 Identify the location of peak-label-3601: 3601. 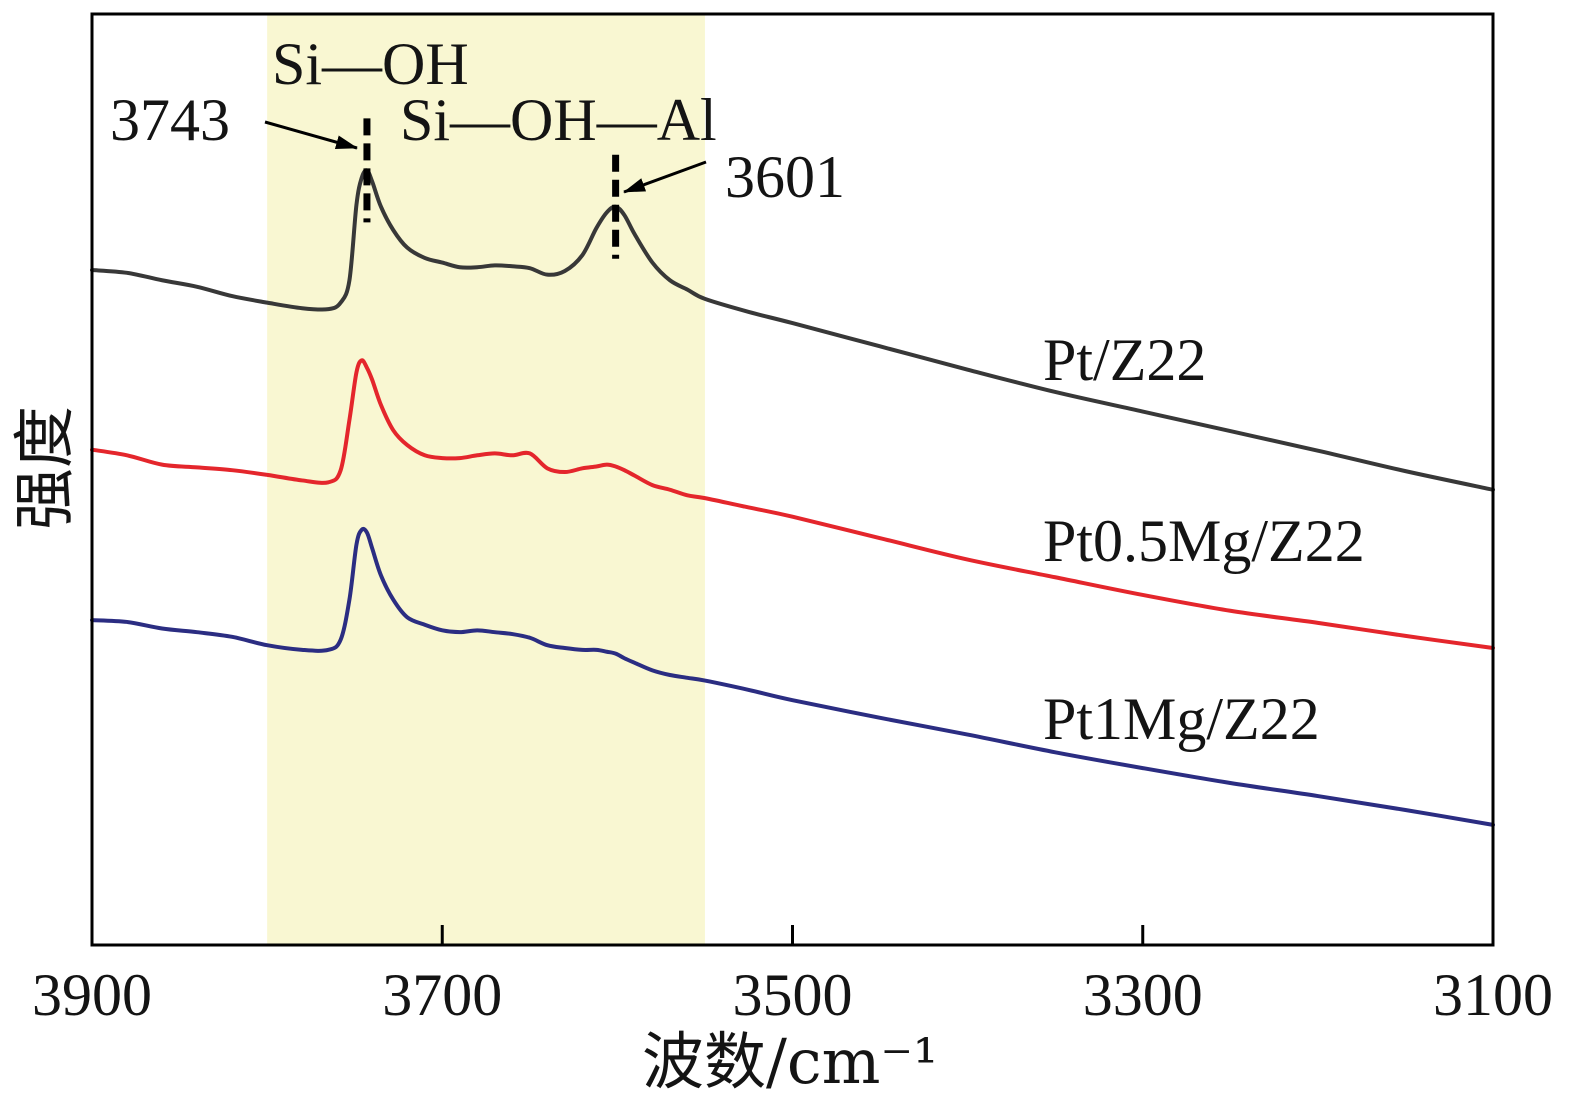
(785, 177).